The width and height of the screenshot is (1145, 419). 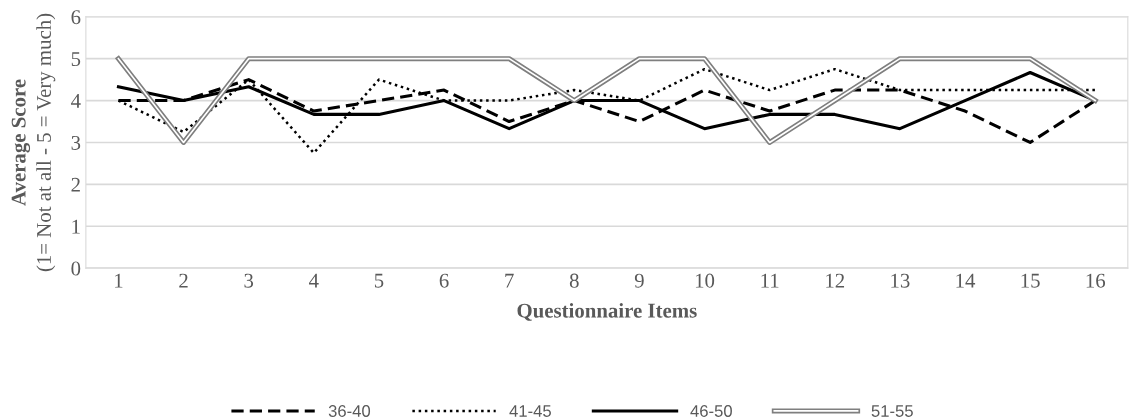 I want to click on y-tick-label: 5, so click(x=76, y=59).